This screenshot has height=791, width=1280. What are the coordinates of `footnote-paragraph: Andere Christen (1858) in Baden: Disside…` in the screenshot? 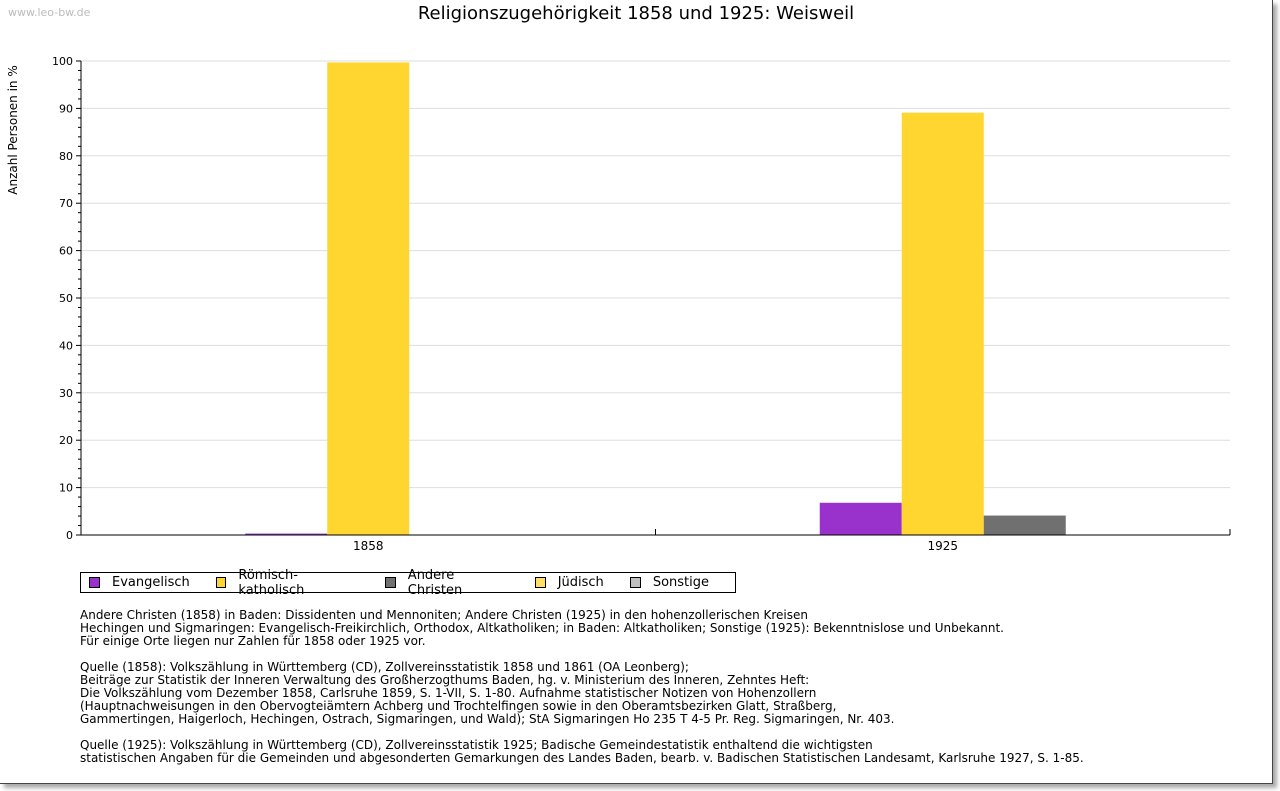 It's located at (582, 628).